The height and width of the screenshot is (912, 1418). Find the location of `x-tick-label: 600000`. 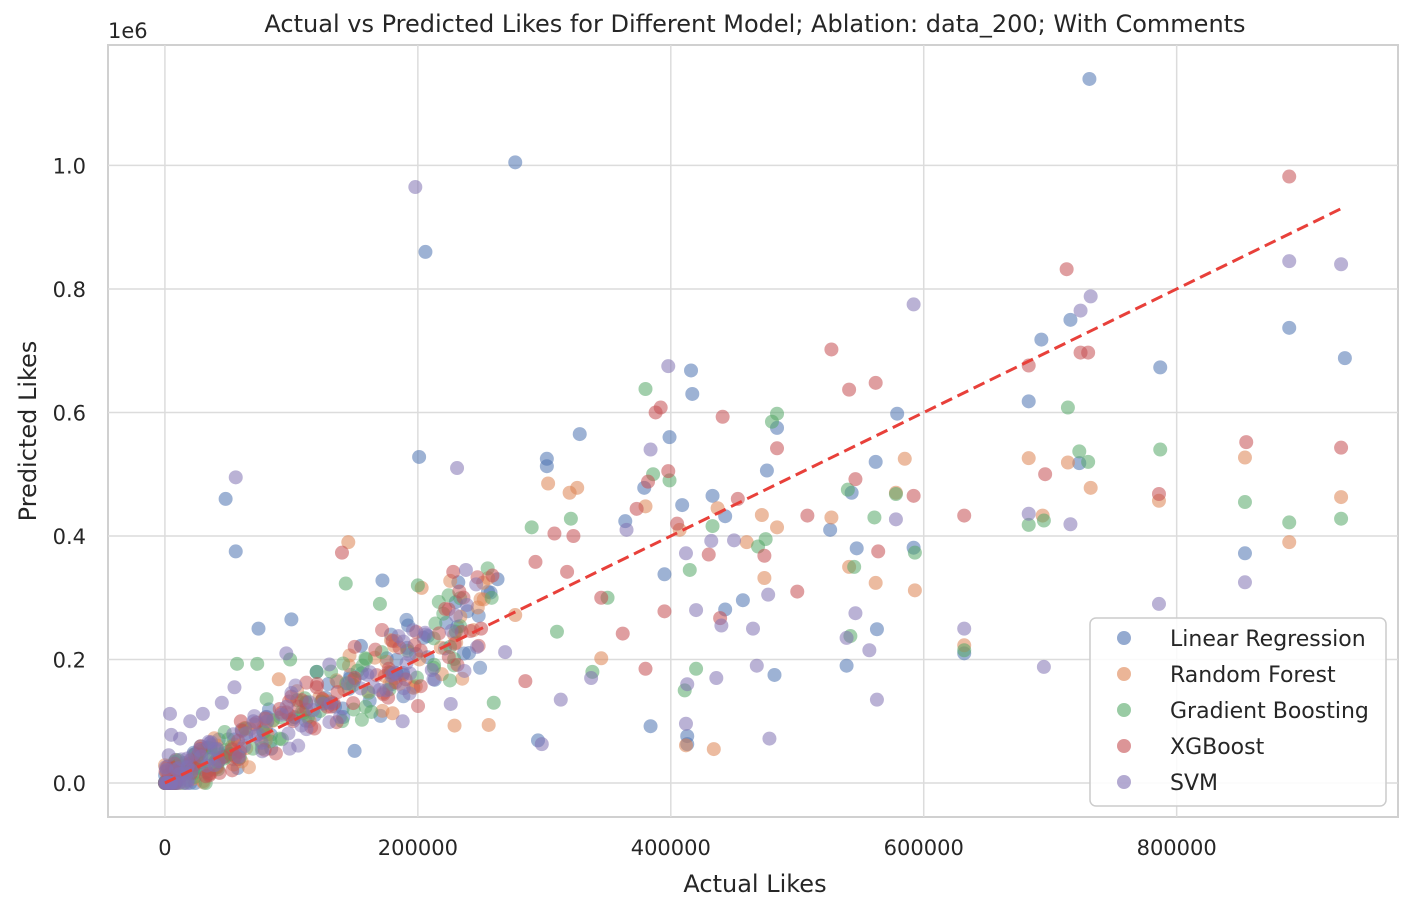

x-tick-label: 600000 is located at coordinates (924, 848).